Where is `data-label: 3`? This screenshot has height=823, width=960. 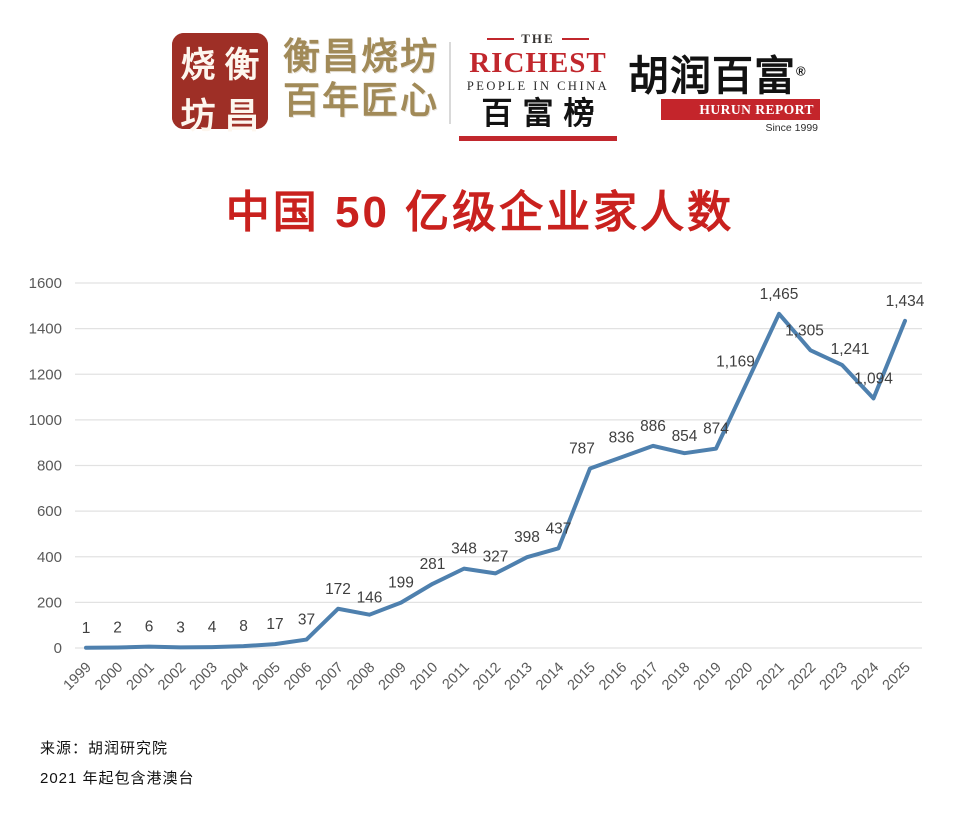
data-label: 3 is located at coordinates (180, 627).